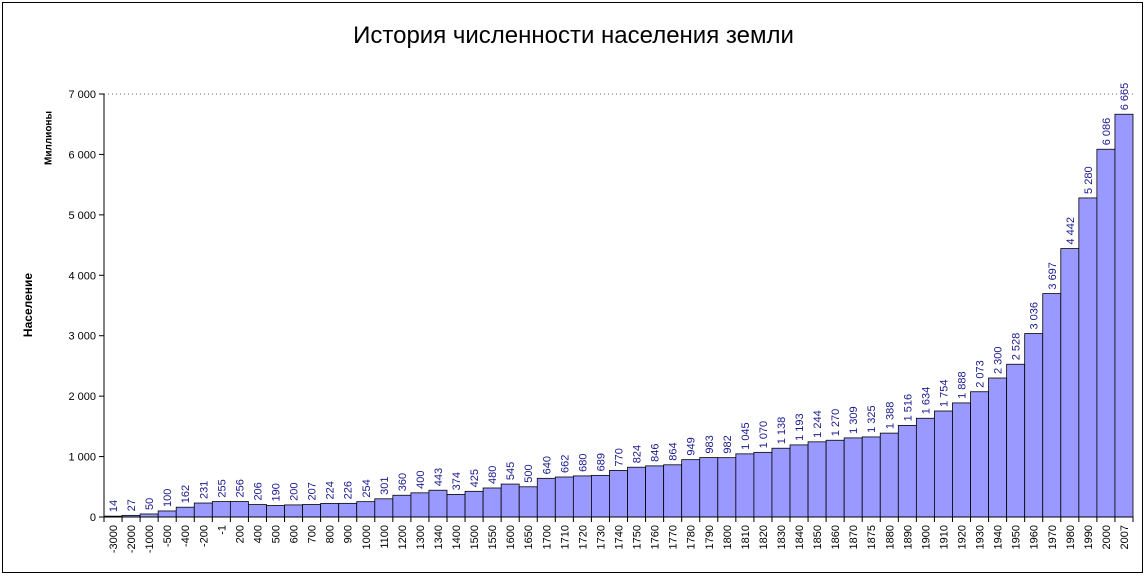 Image resolution: width=1147 pixels, height=577 pixels. Describe the element at coordinates (710, 537) in the screenshot. I see `x-tick-label: 1790` at that location.